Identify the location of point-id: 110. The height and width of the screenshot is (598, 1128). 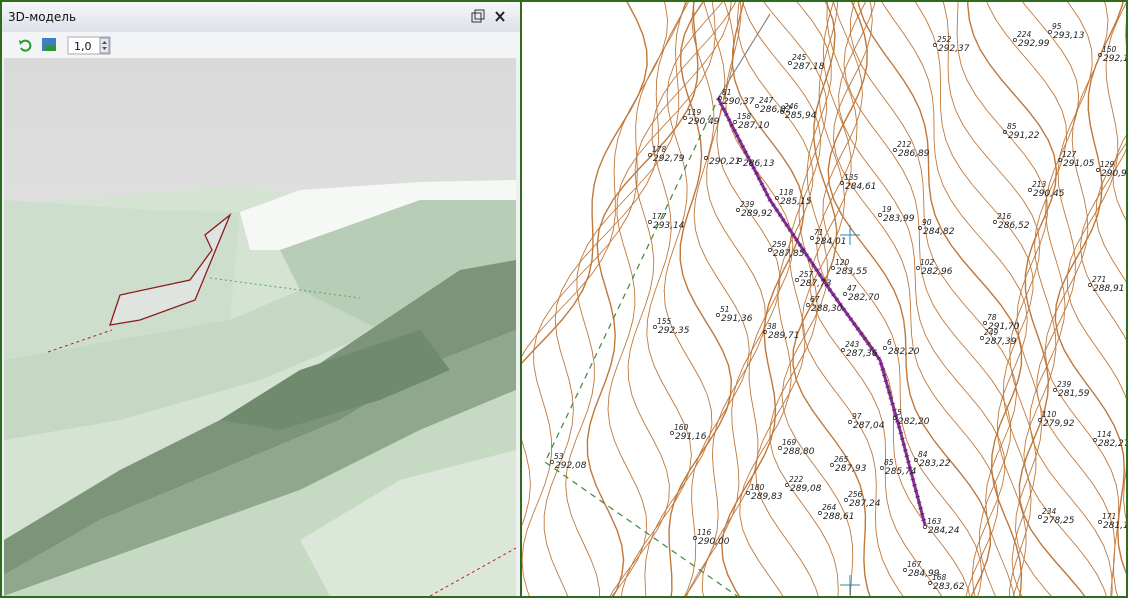
(1049, 414).